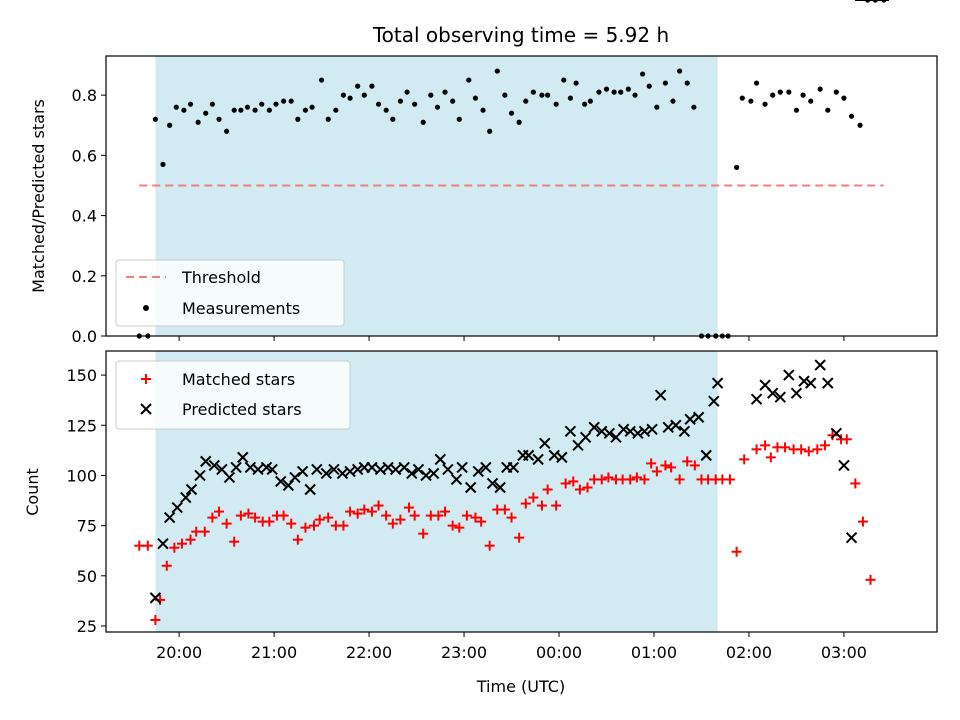 This screenshot has height=720, width=960. I want to click on bottom-legend-box, so click(233, 395).